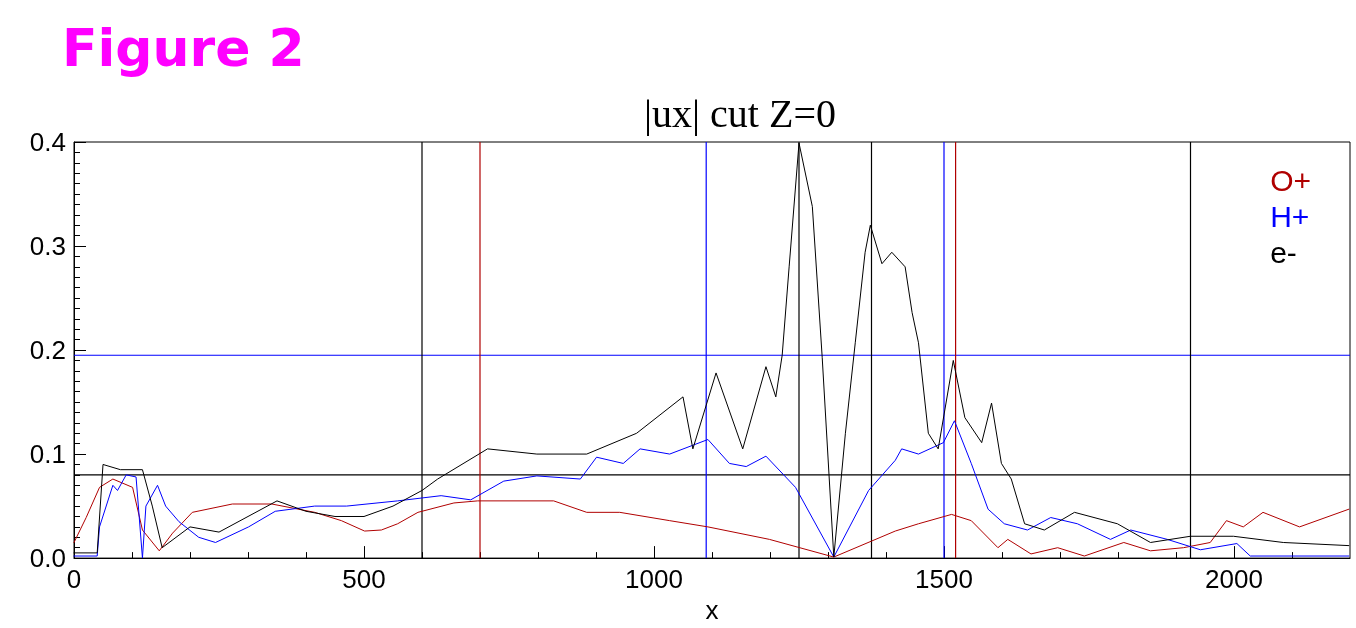  I want to click on y-tick-label: 0.3, so click(47, 246).